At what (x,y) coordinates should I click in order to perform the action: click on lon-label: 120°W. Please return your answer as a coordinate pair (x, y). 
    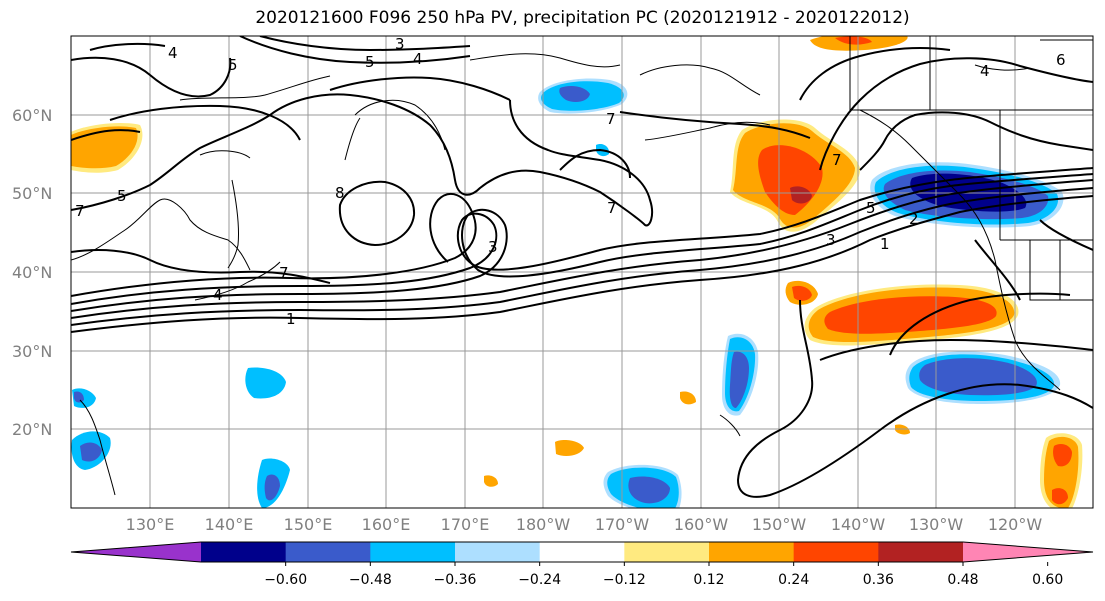
    Looking at the image, I should click on (1015, 524).